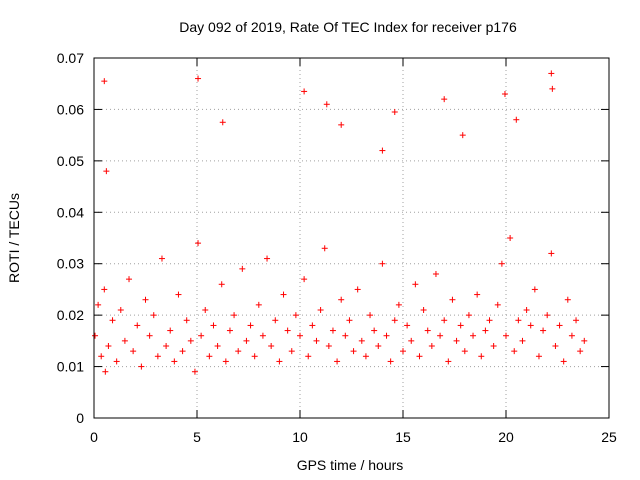 This screenshot has height=480, width=640. What do you see at coordinates (197, 437) in the screenshot?
I see `x-tick-label: 5` at bounding box center [197, 437].